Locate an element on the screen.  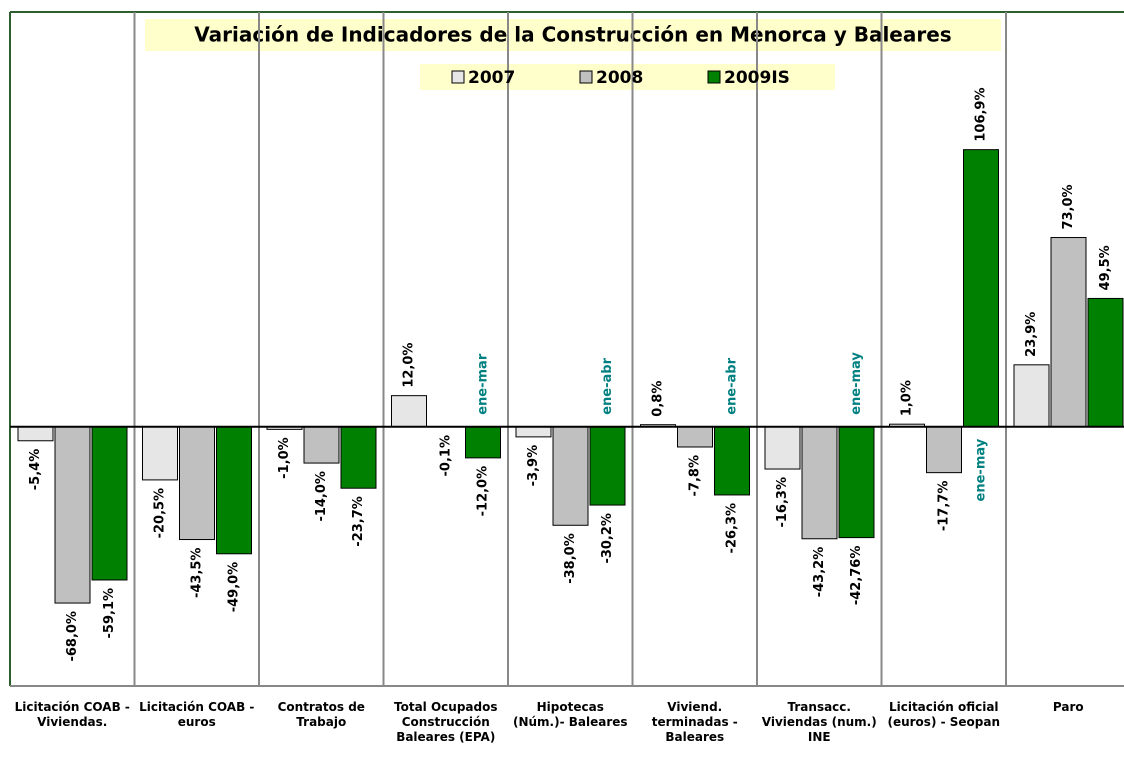
data-label: -17,7% is located at coordinates (944, 506).